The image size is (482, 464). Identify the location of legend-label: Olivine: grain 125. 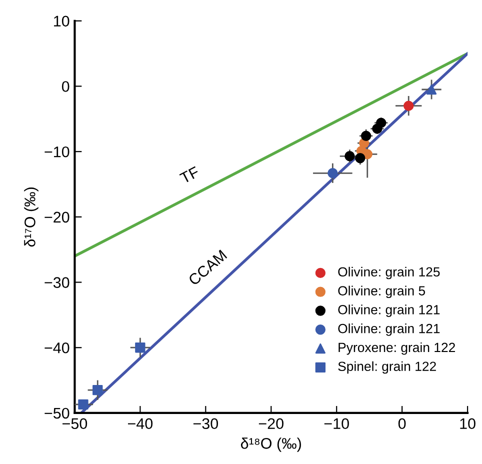
(389, 273).